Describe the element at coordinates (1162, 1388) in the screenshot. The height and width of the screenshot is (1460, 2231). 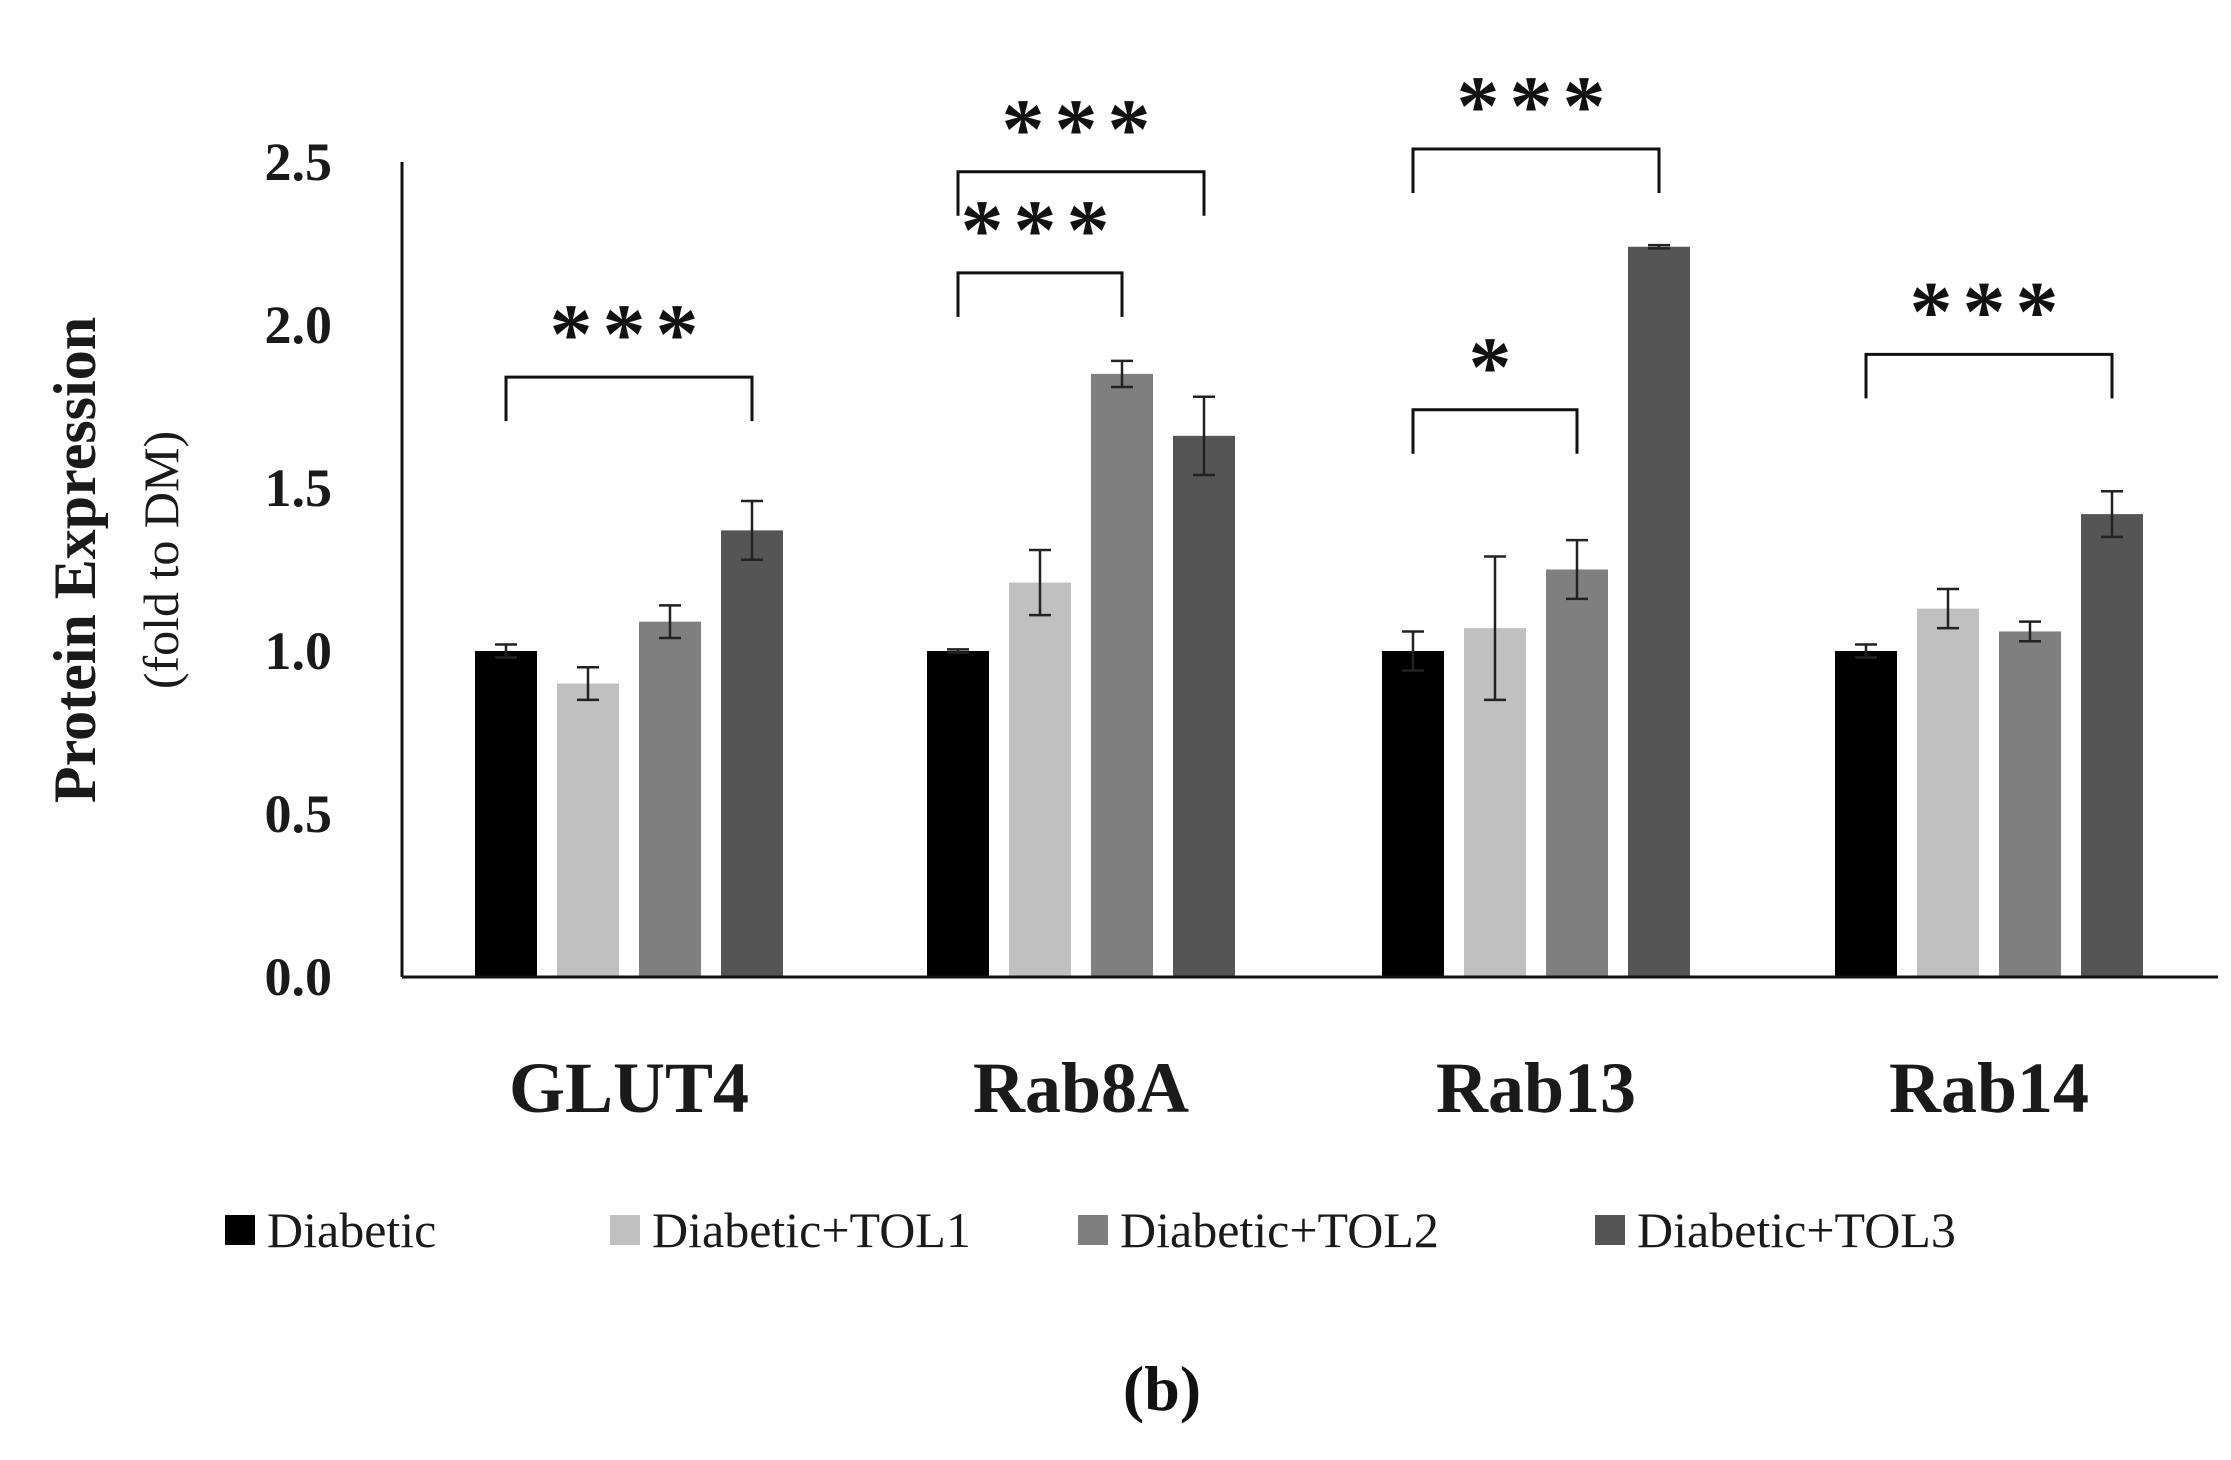
I see `panel-label: (b)` at that location.